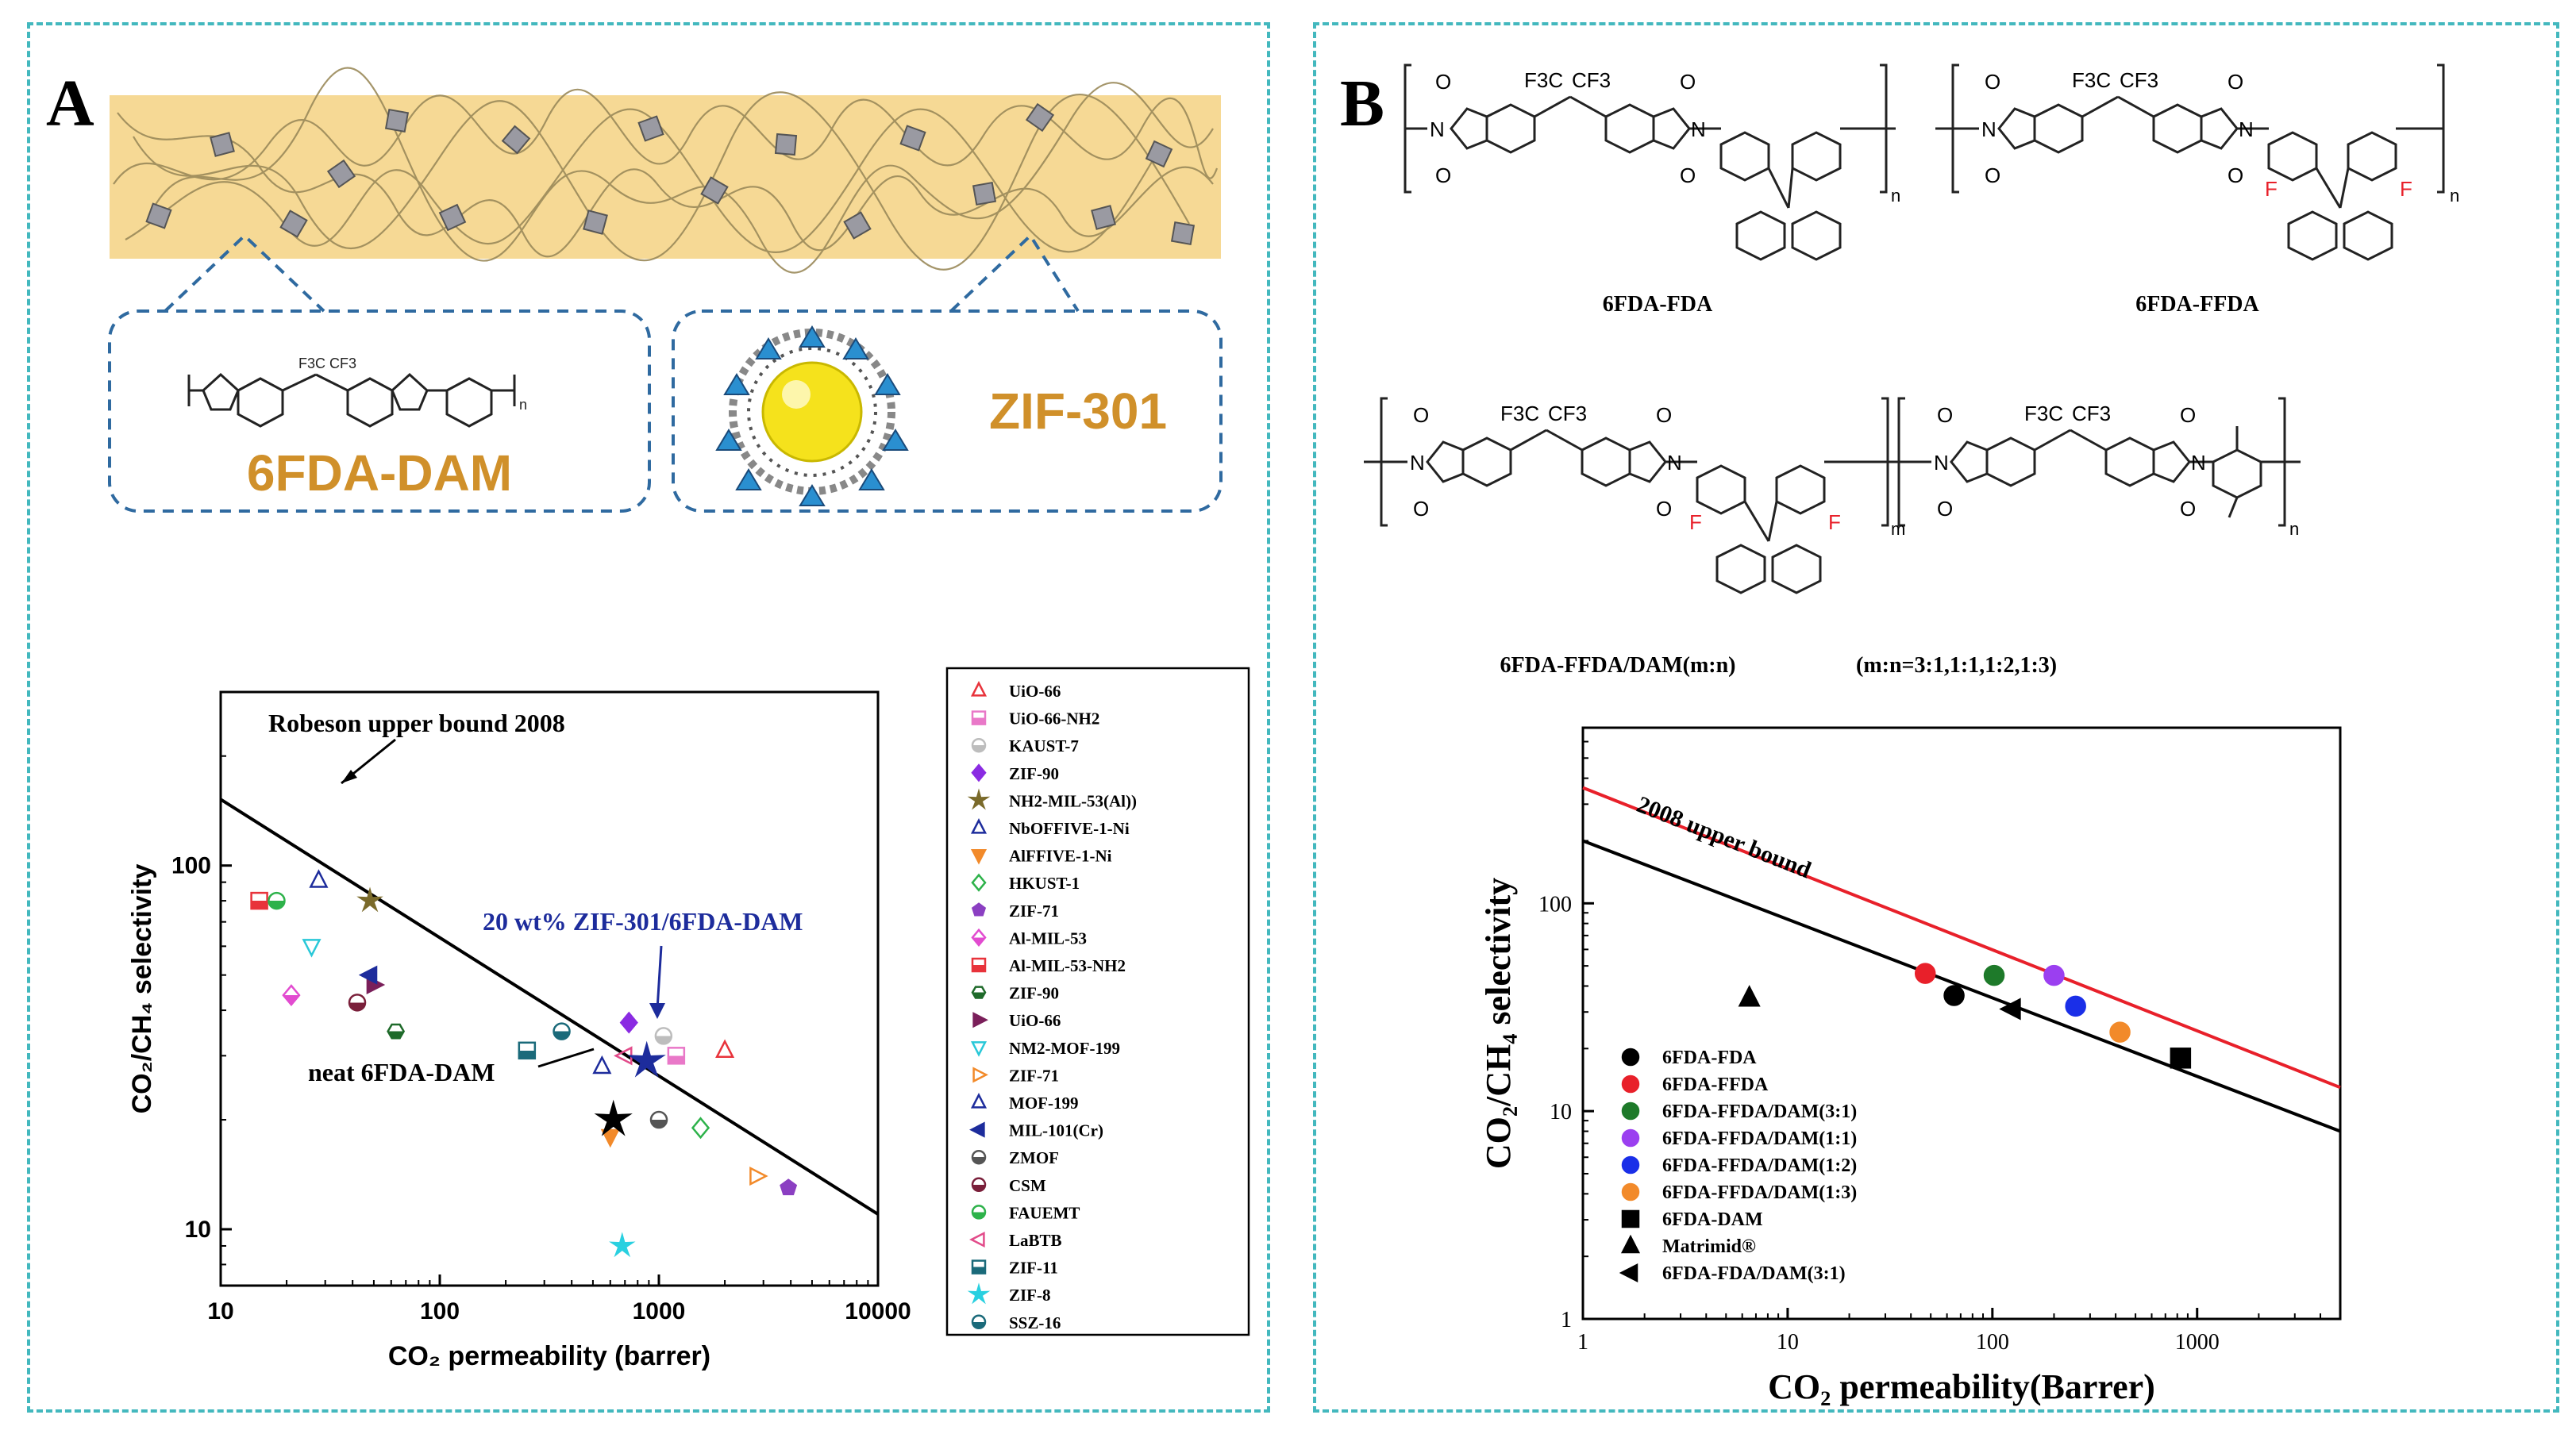 This screenshot has height=1434, width=2576. What do you see at coordinates (379, 473) in the screenshot?
I see `polymer-name: 6FDA-DAM` at bounding box center [379, 473].